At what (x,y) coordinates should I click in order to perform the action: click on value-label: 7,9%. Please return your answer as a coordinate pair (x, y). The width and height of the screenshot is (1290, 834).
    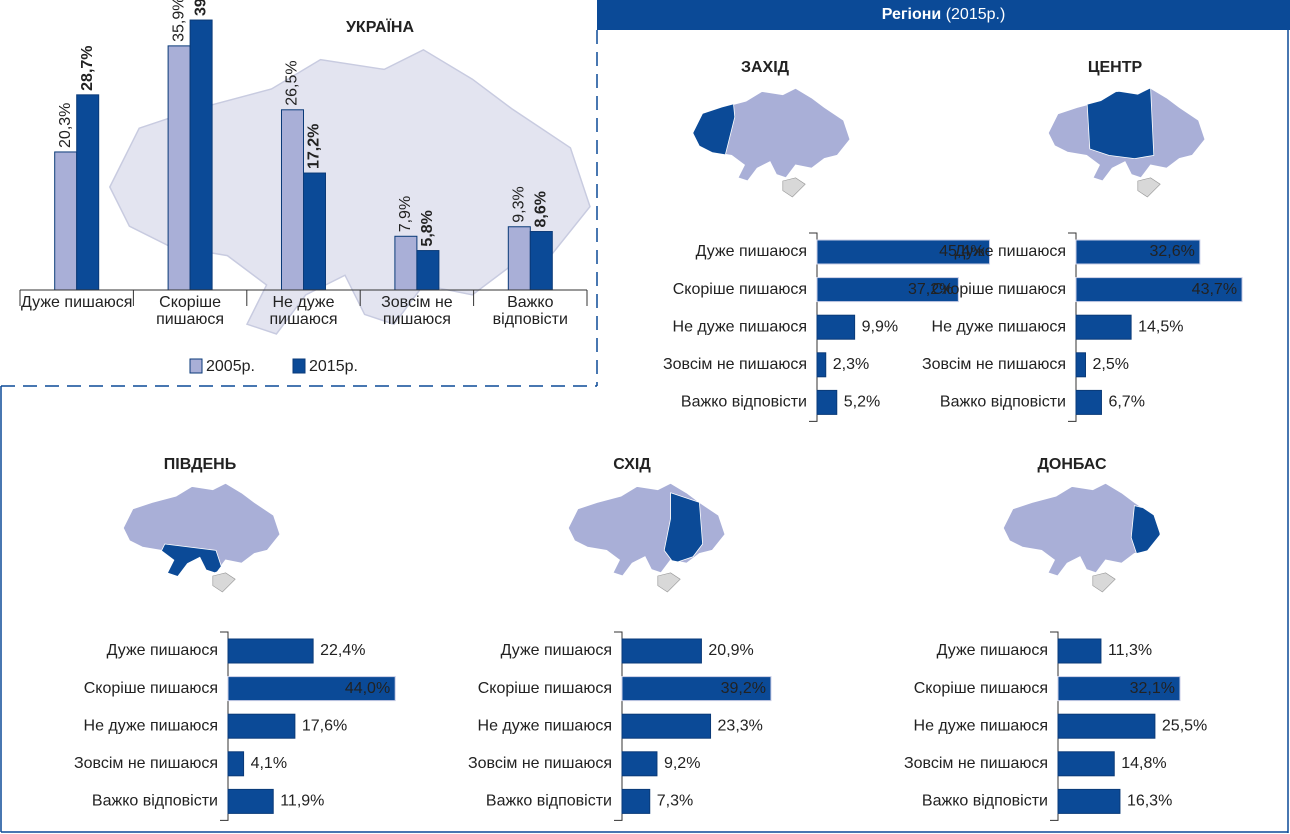
    Looking at the image, I should click on (405, 214).